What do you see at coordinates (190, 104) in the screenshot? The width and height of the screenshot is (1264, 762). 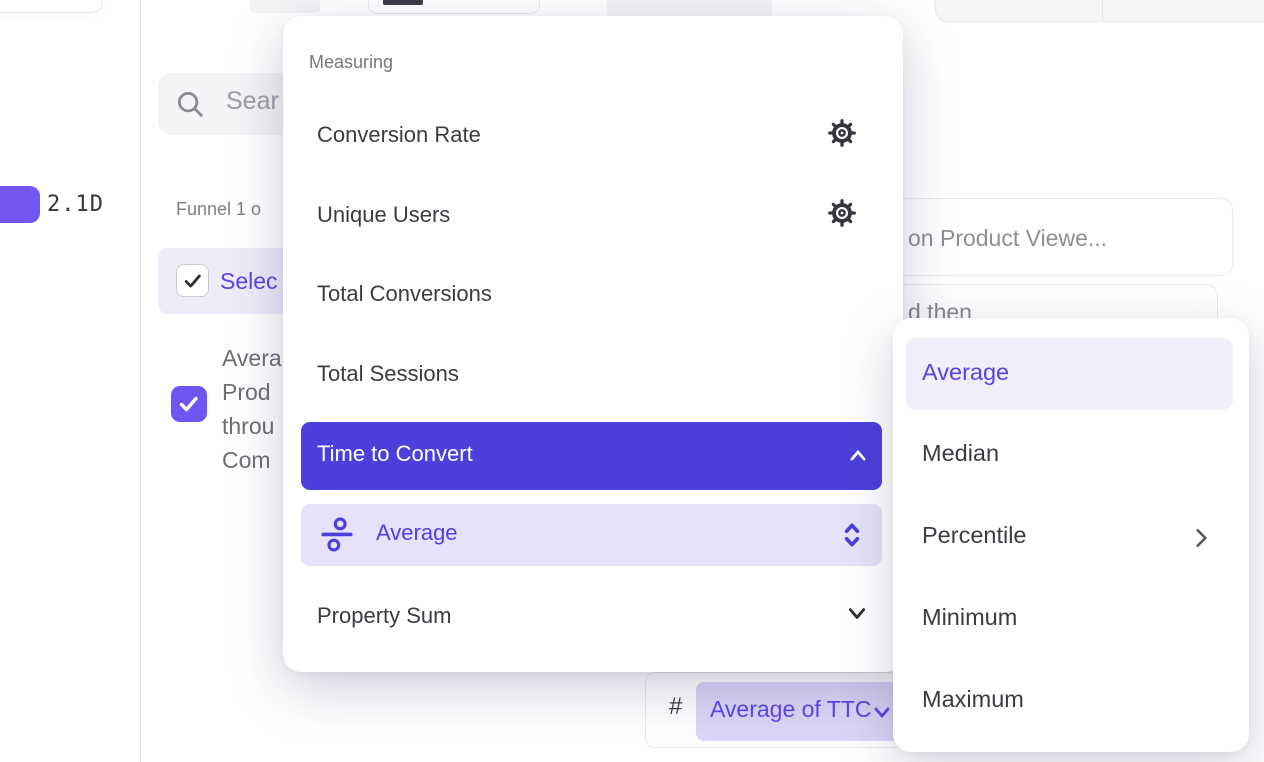 I see `search-icon` at bounding box center [190, 104].